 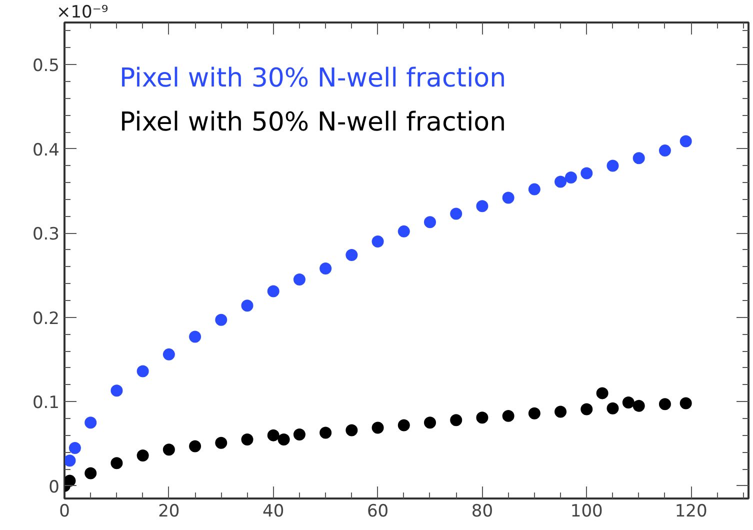 I want to click on x-tick-label: 80, so click(x=482, y=512).